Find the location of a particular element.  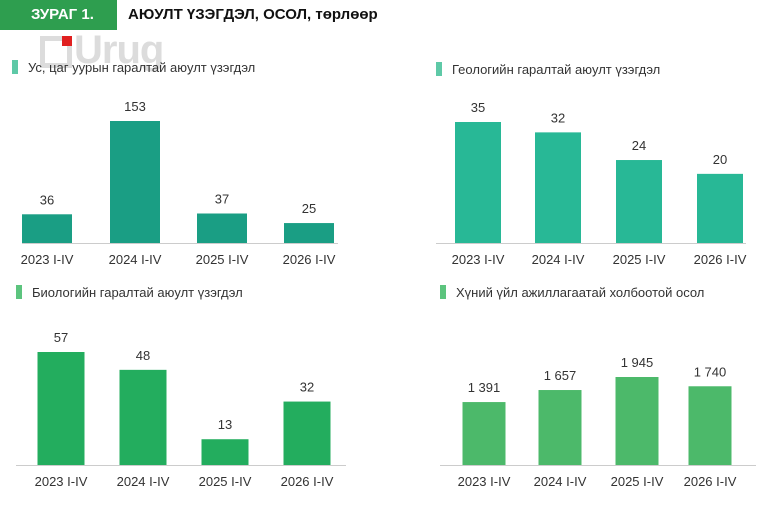

chart-title: Геологийн гаралтай аюулт үзэгдэл is located at coordinates (548, 70).